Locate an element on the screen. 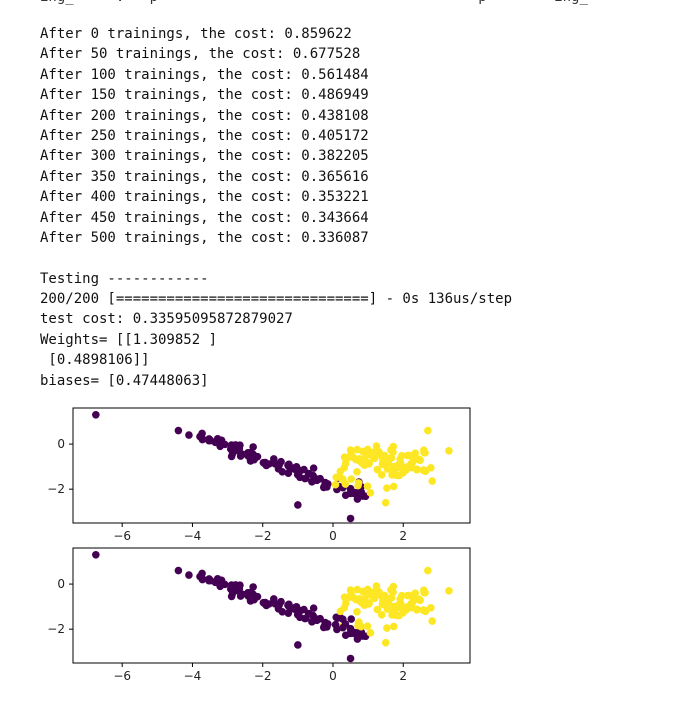 The width and height of the screenshot is (700, 706). testing-output-line: [0.4898106]] is located at coordinates (95, 360).